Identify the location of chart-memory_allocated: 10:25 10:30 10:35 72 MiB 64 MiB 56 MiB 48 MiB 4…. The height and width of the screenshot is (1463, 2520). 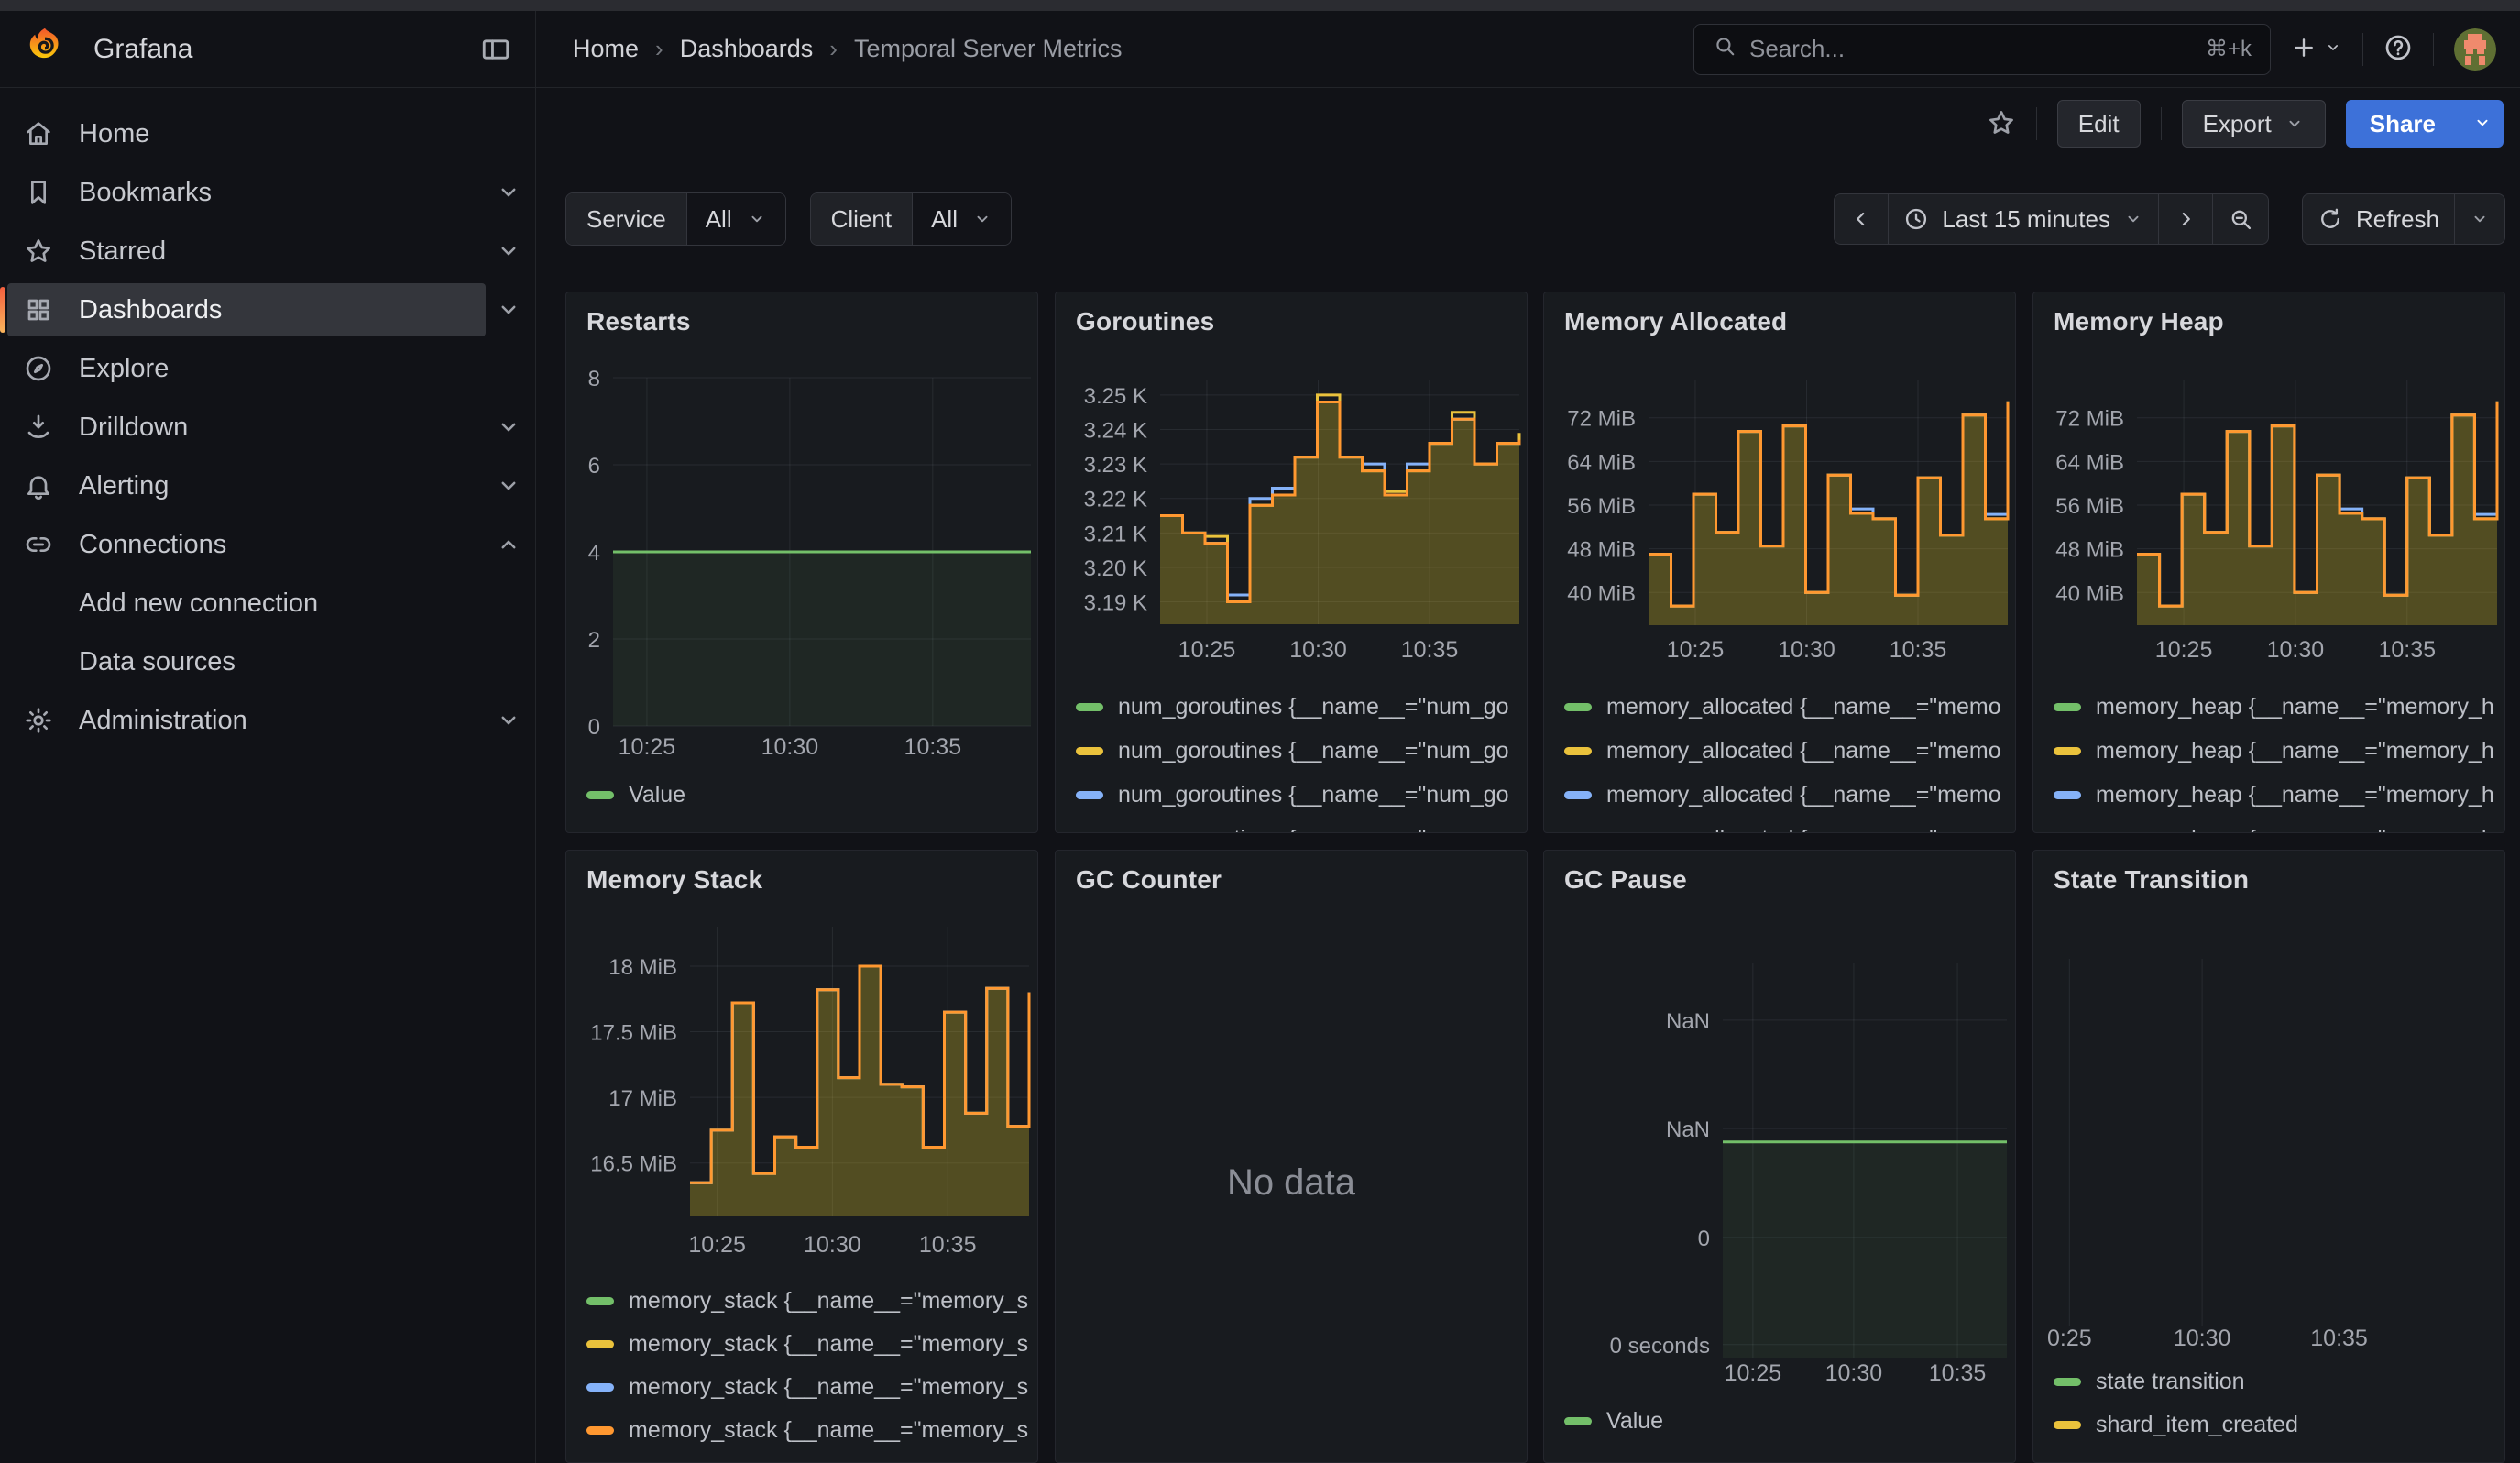
(1780, 562).